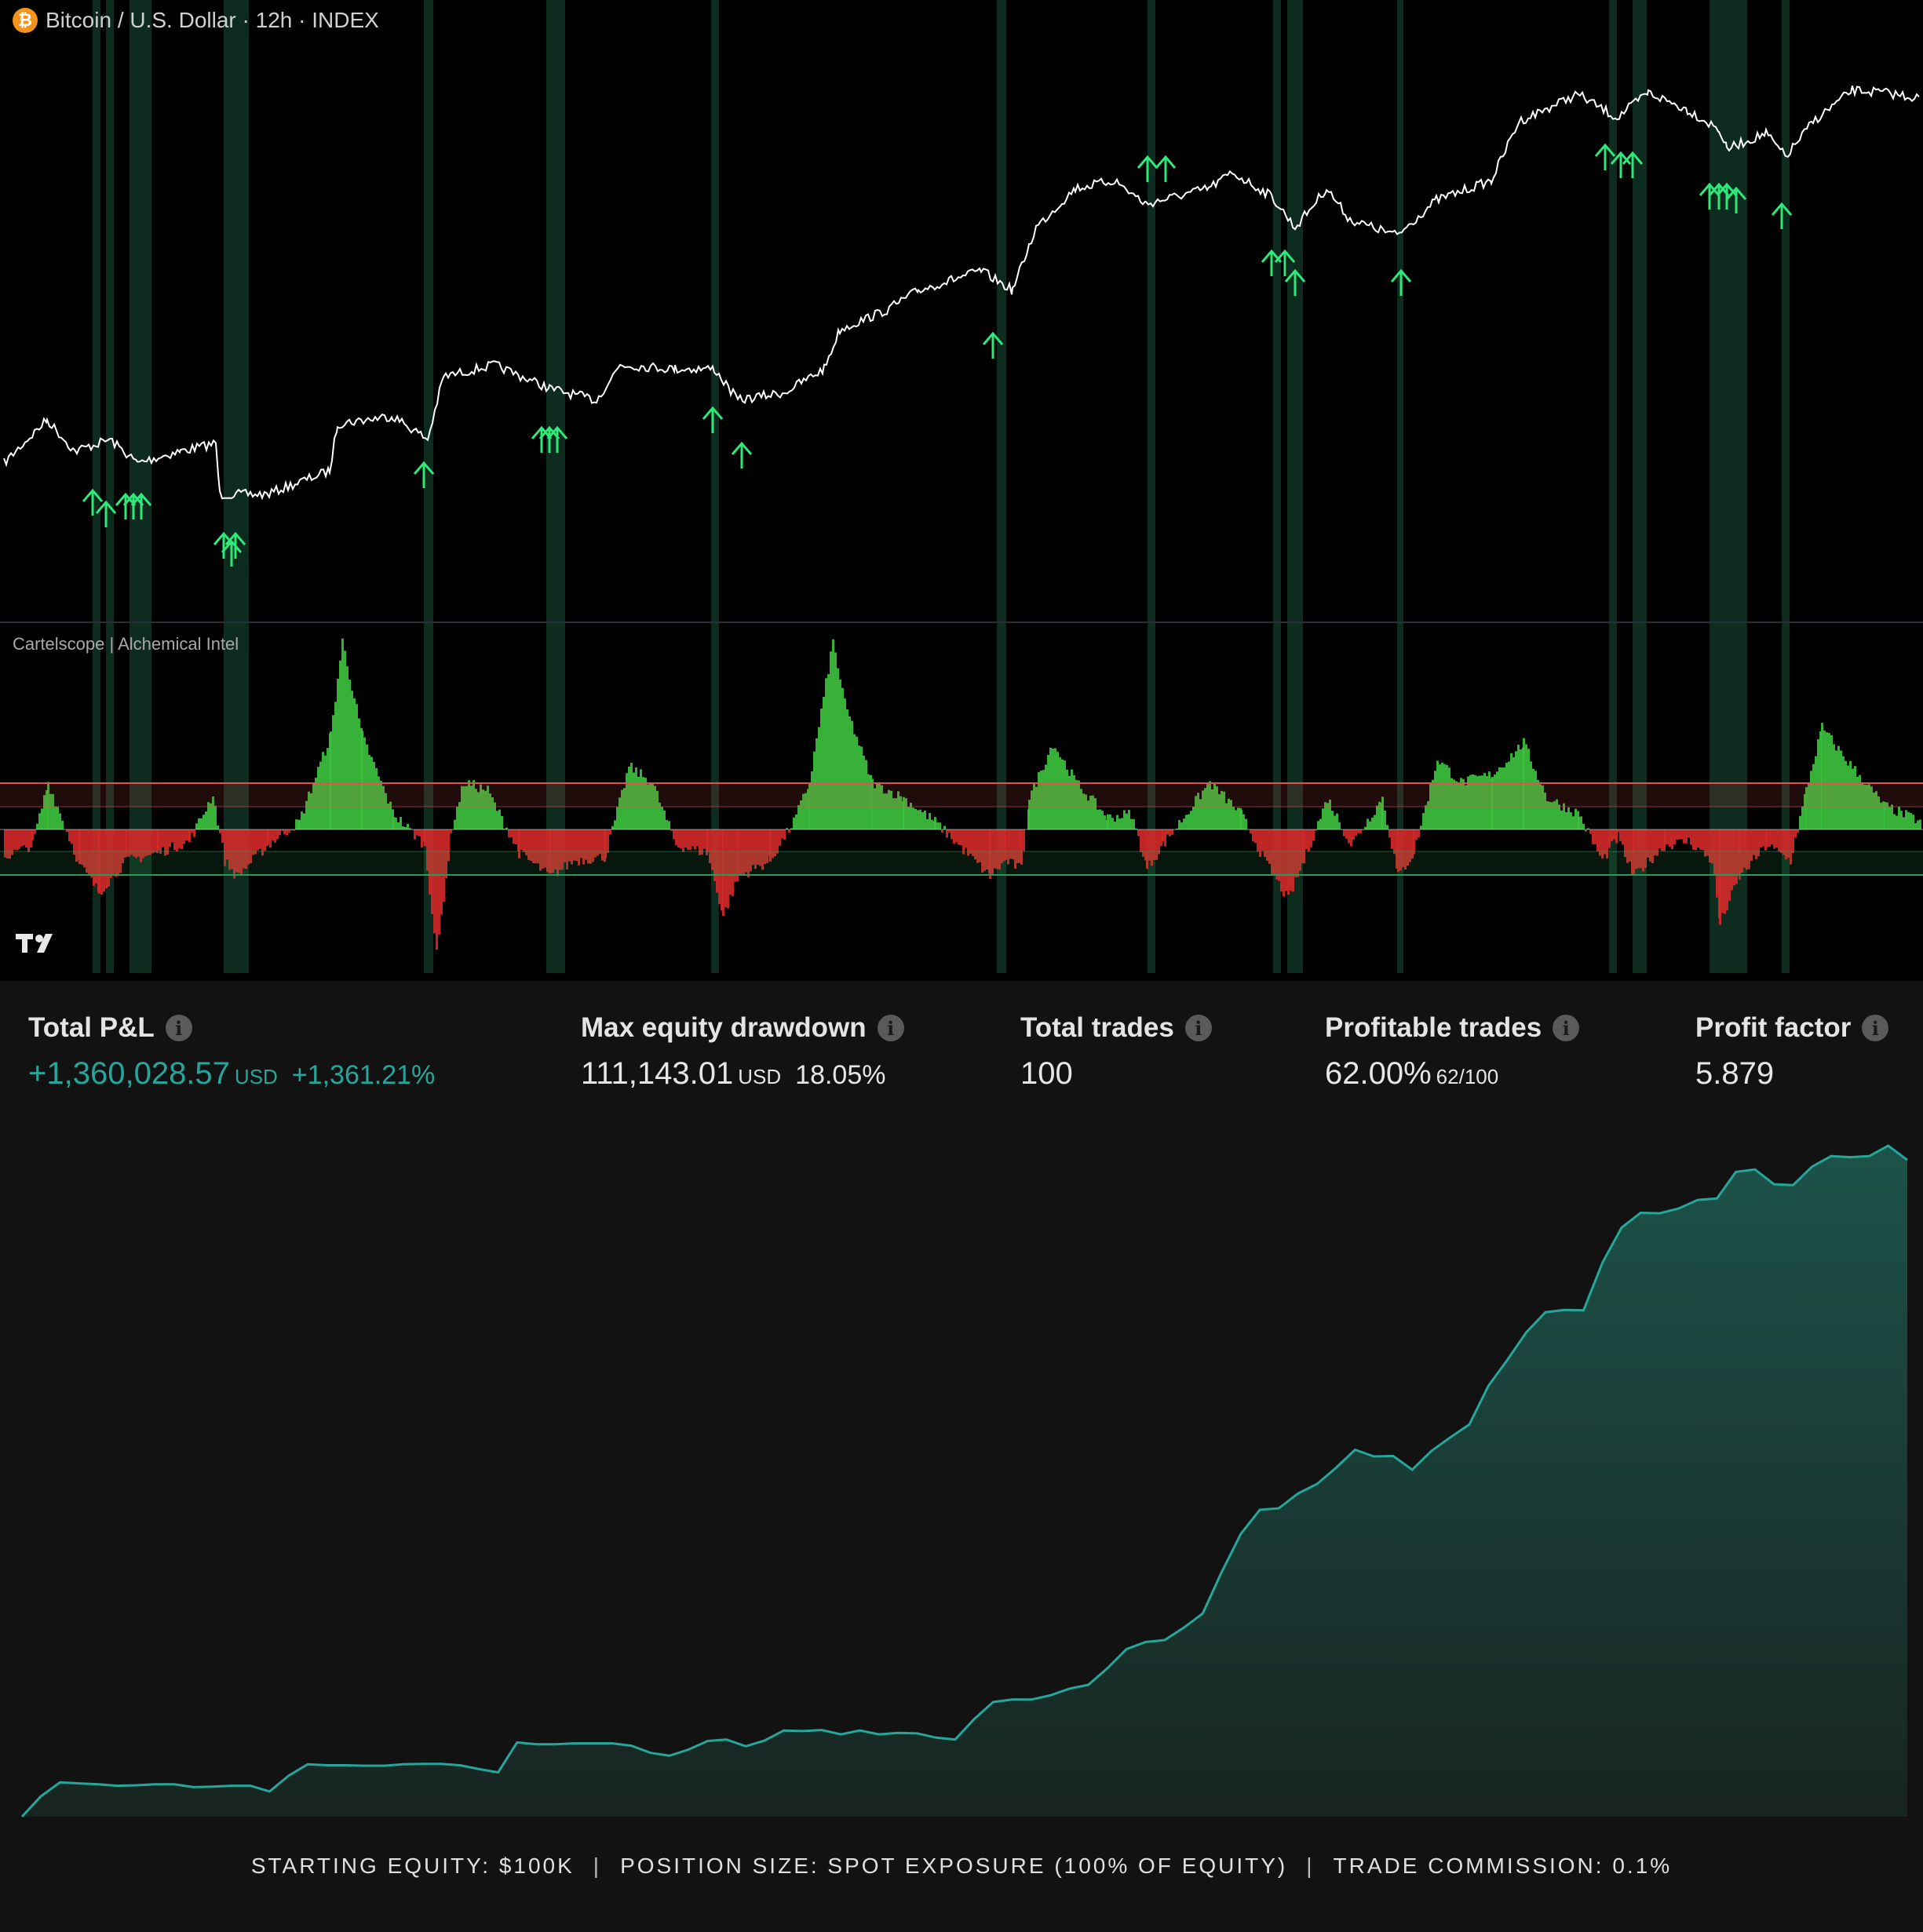  What do you see at coordinates (1046, 1073) in the screenshot?
I see `stat-value: 100` at bounding box center [1046, 1073].